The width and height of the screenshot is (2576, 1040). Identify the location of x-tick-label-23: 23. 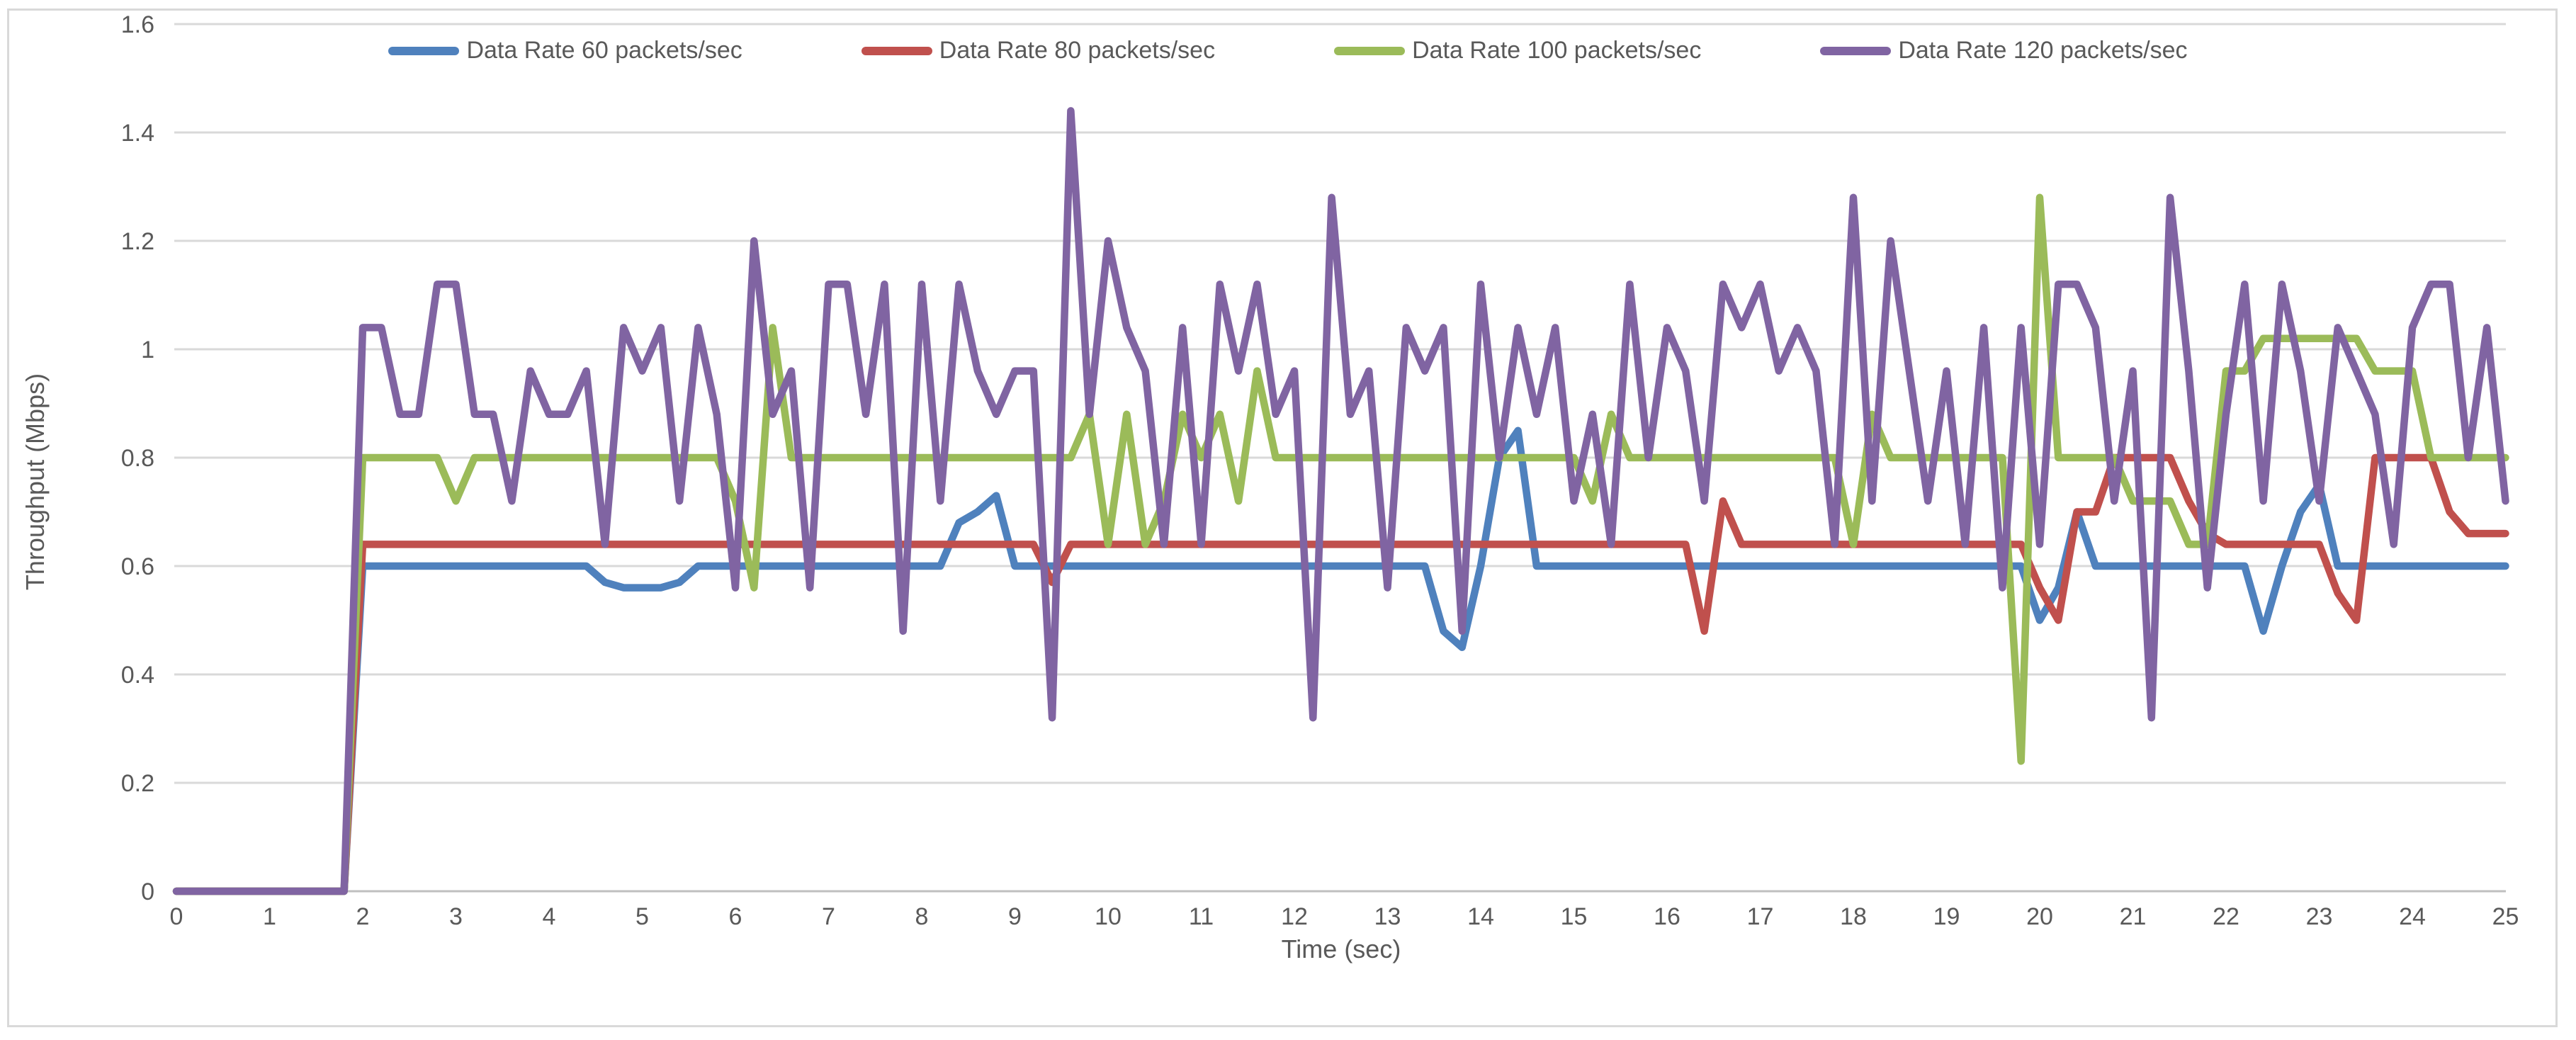
(2319, 917).